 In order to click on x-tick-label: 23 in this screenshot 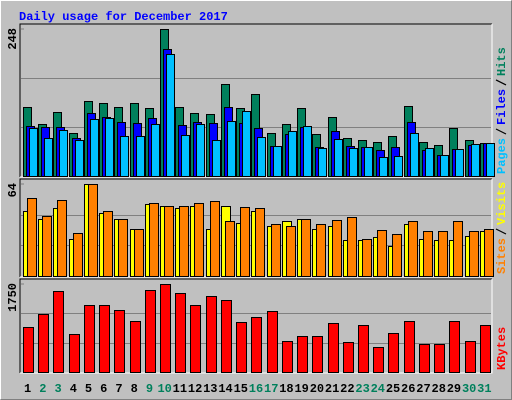, I will do `click(362, 389)`.